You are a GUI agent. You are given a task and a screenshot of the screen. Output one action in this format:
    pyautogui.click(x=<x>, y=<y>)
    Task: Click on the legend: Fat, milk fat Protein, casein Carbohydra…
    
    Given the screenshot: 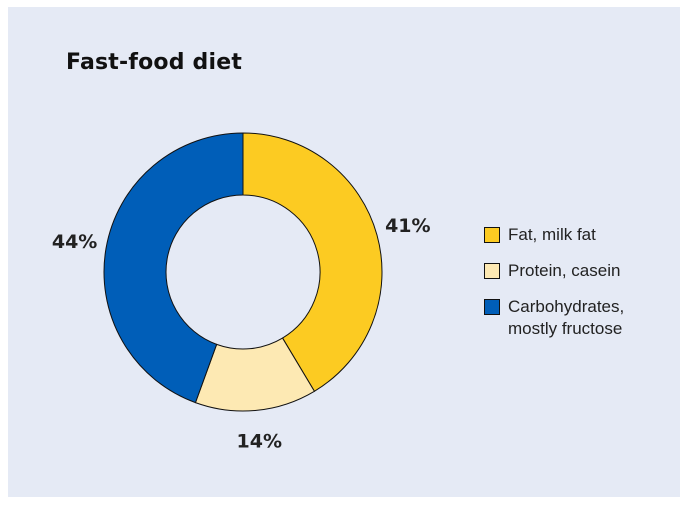 What is the action you would take?
    pyautogui.click(x=579, y=289)
    